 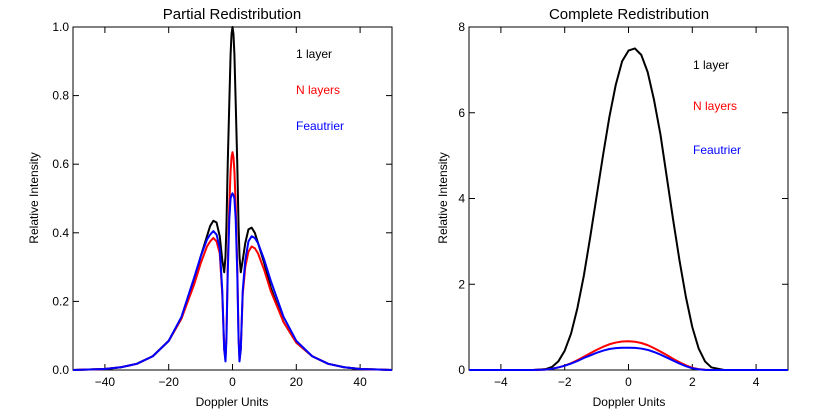 I want to click on x-tick-label: 2, so click(x=692, y=382).